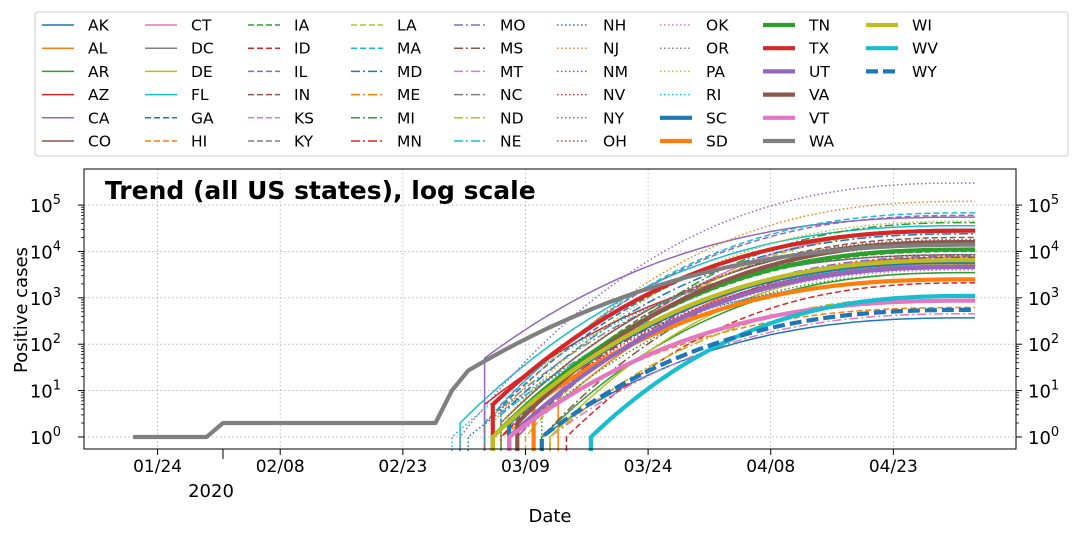  Describe the element at coordinates (924, 72) in the screenshot. I see `legend-label-wy: WY` at that location.